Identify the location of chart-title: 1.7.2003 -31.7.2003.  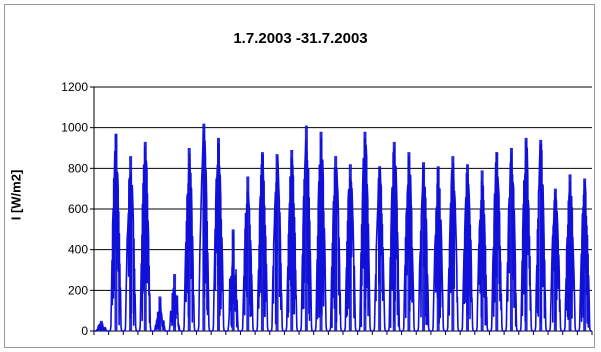
(300, 38).